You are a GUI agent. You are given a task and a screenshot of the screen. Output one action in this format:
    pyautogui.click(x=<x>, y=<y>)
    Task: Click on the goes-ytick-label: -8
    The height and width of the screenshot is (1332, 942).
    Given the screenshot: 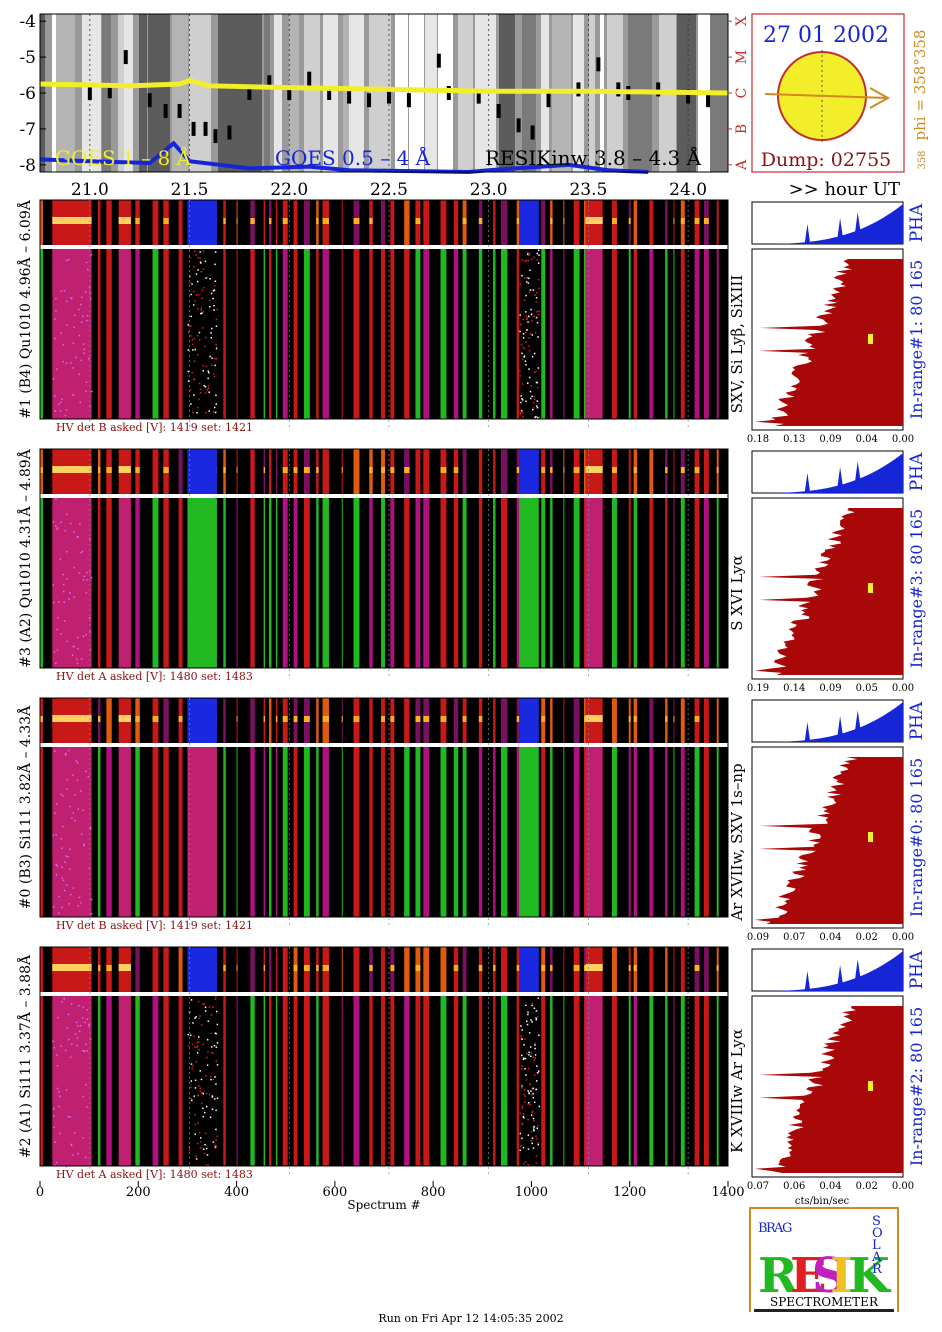 What is the action you would take?
    pyautogui.click(x=27, y=166)
    